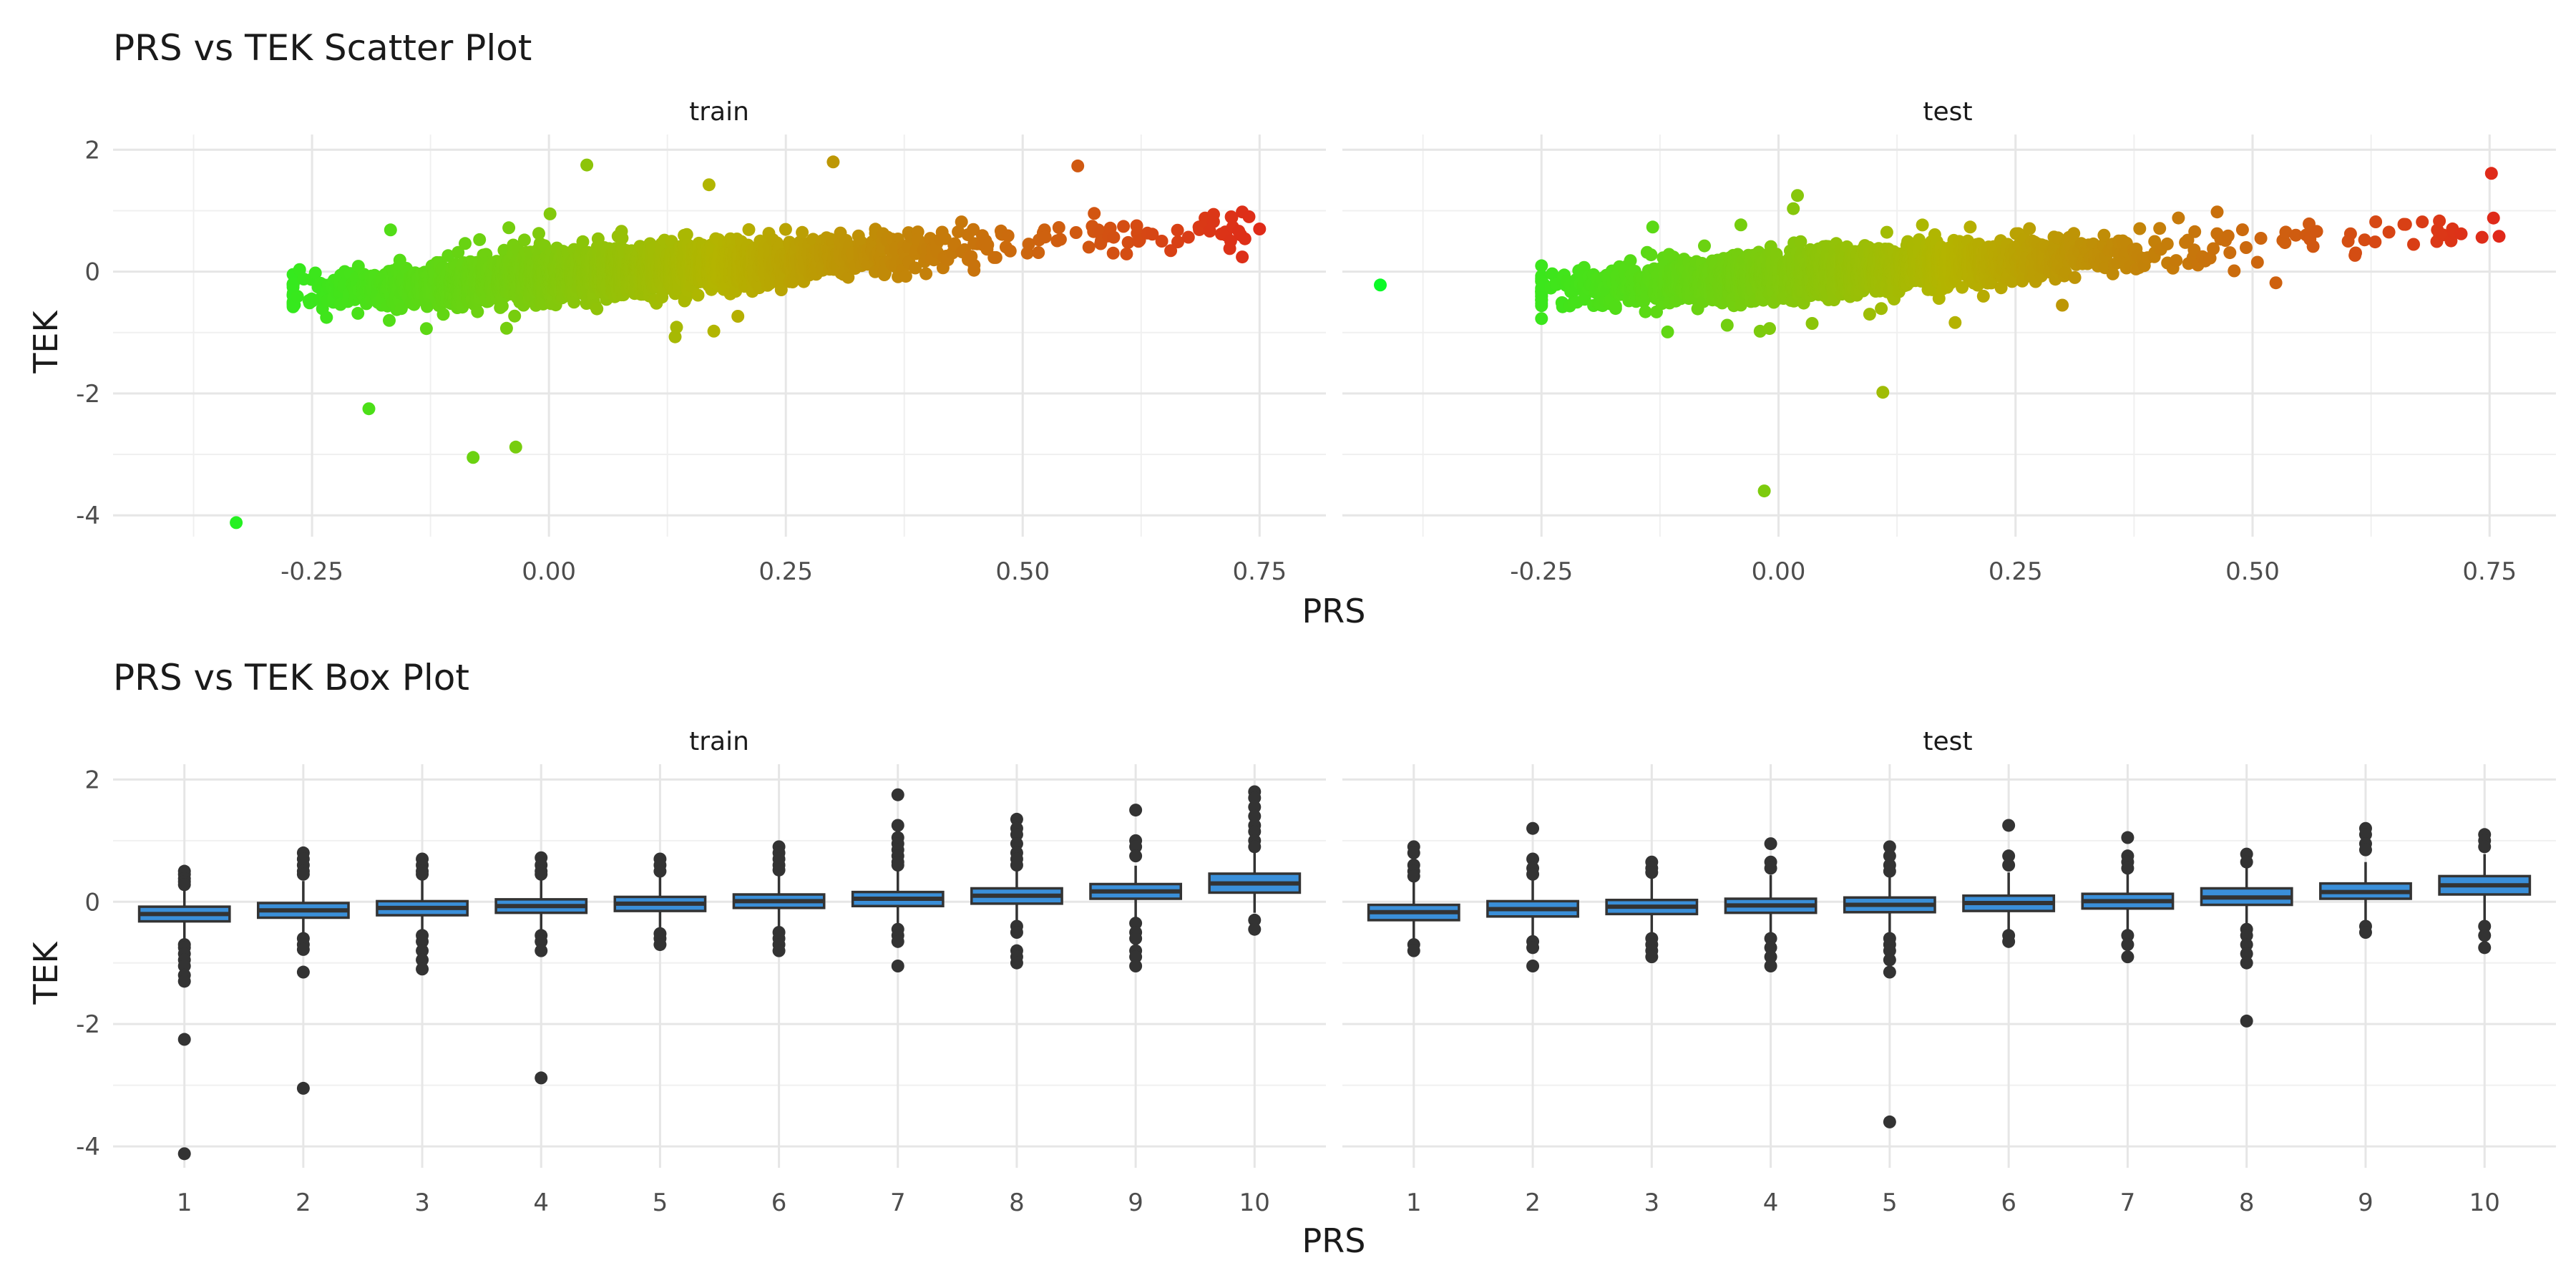  What do you see at coordinates (291, 677) in the screenshot?
I see `box-title: PRS vs TEK Box Plot` at bounding box center [291, 677].